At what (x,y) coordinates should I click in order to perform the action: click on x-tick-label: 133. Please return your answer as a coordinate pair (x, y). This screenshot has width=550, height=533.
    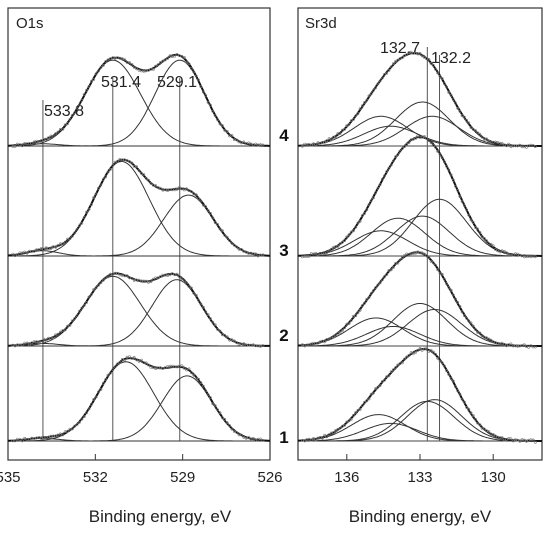
    Looking at the image, I should click on (419, 477).